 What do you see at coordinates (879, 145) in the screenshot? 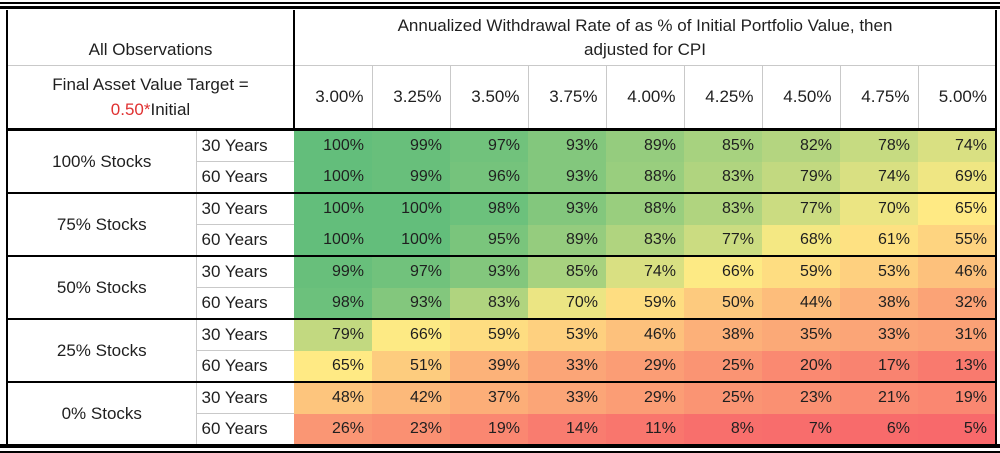
I see `success-rate-cell: 78%` at bounding box center [879, 145].